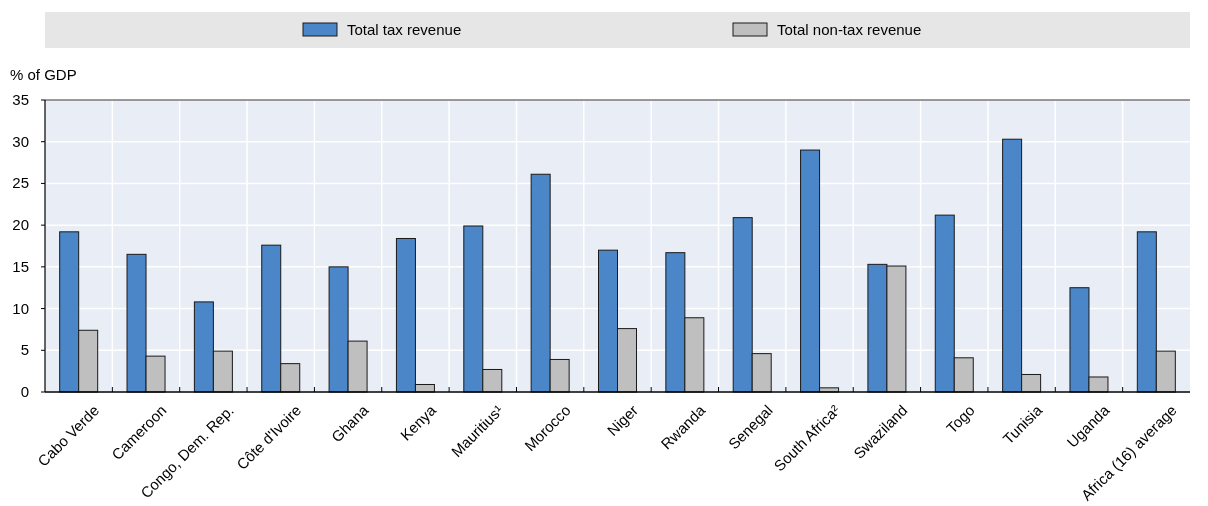 The height and width of the screenshot is (506, 1208). Describe the element at coordinates (20, 266) in the screenshot. I see `y-tick-label: 15` at that location.